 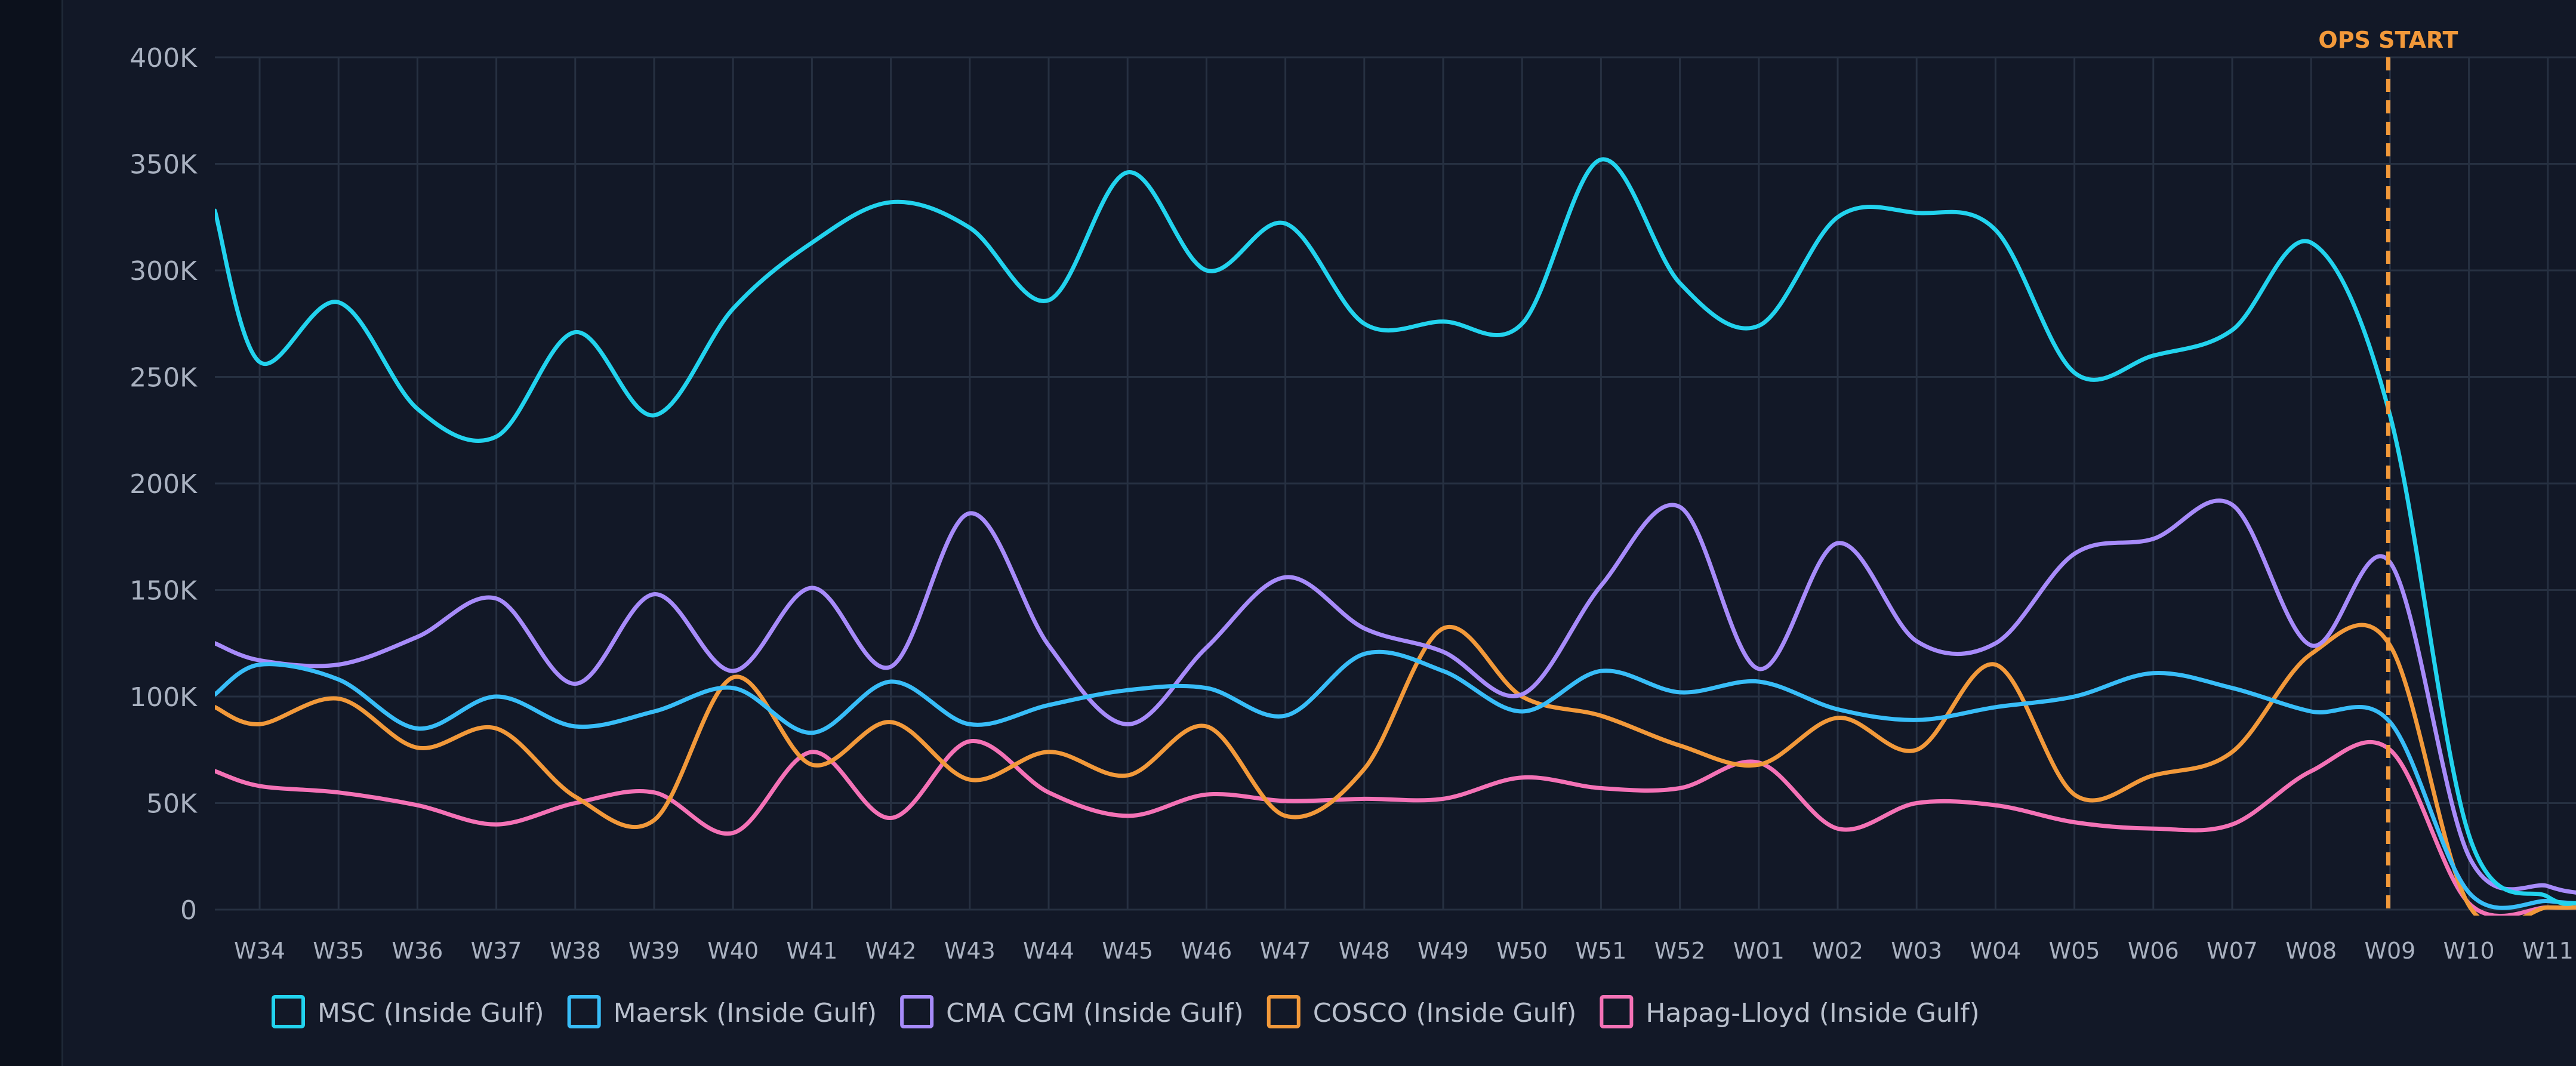 I want to click on x-tick-label: W39, so click(x=654, y=951).